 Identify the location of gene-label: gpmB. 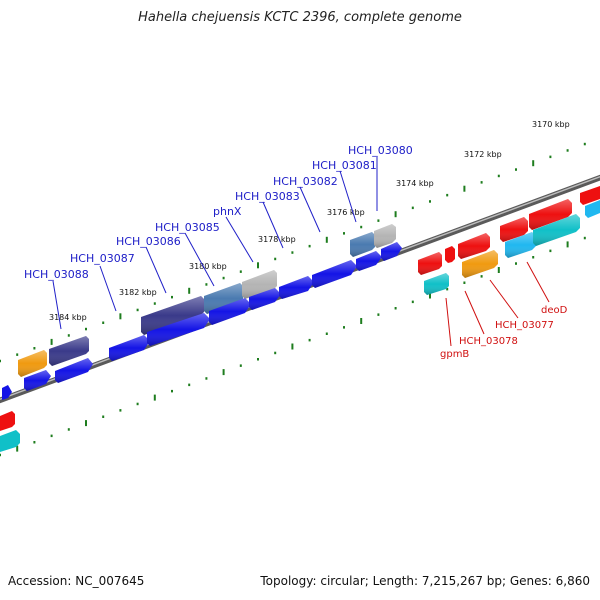
(454, 354).